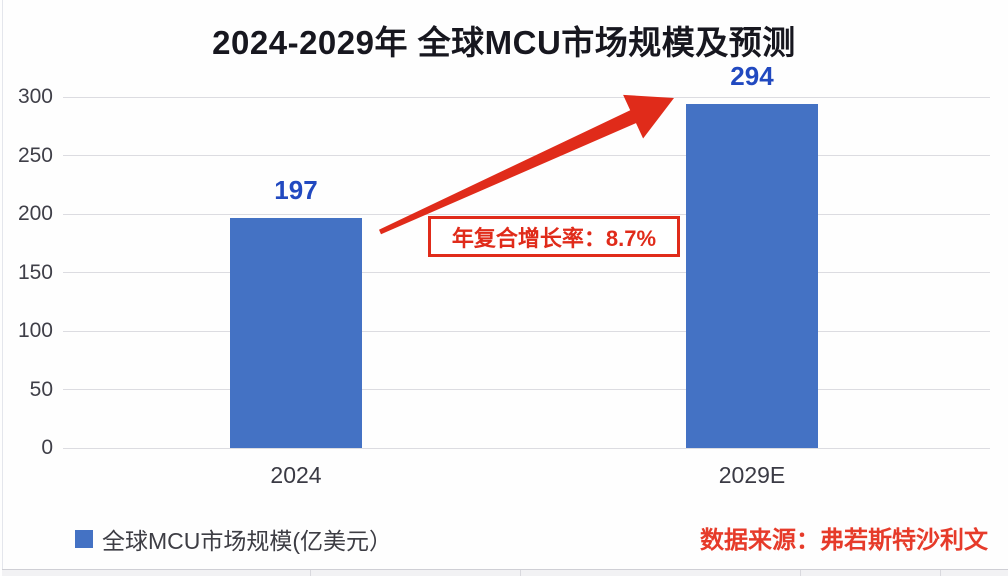 The image size is (1008, 576). I want to click on legend-label: 全球MCU市场规模(亿美元）, so click(247, 541).